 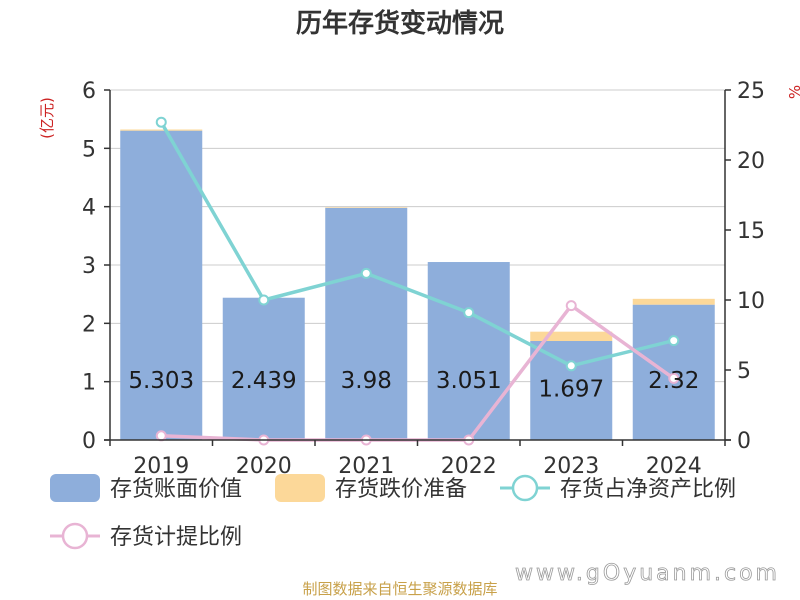 I want to click on x-tick-label: 2021, so click(x=366, y=466).